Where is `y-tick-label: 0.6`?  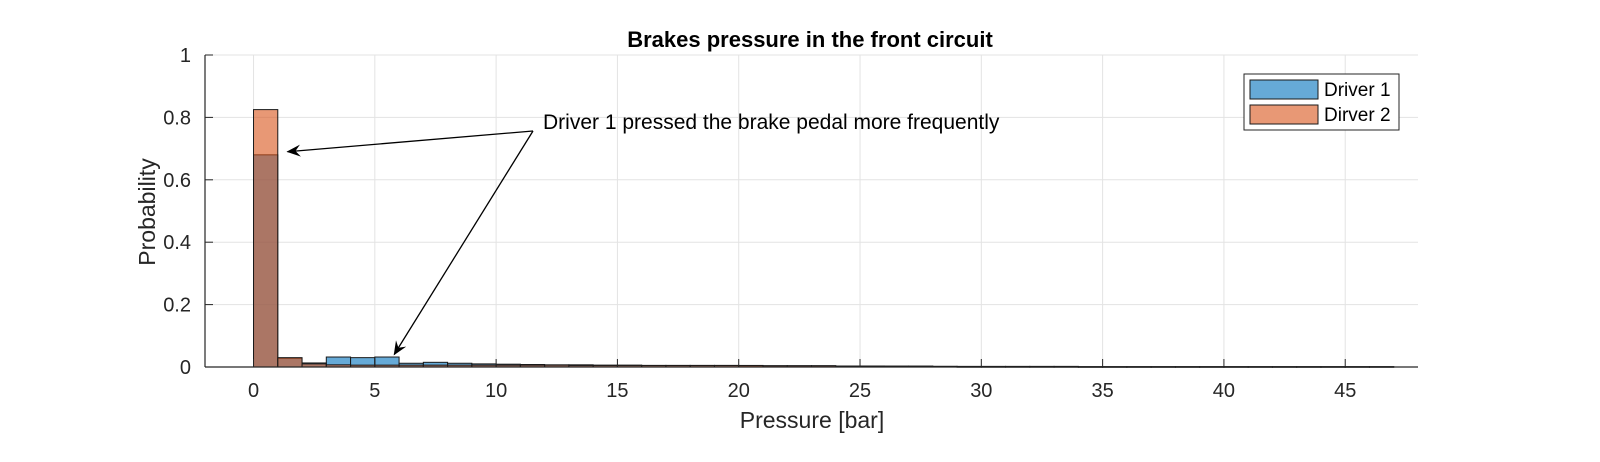
y-tick-label: 0.6 is located at coordinates (177, 181).